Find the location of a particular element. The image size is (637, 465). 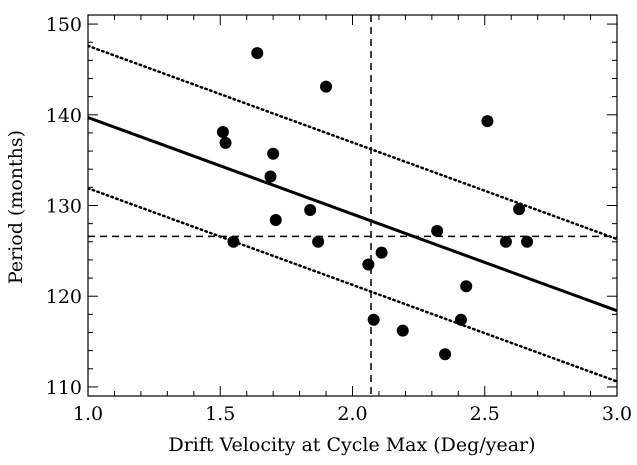

y-tick-label: 130 is located at coordinates (64, 207).